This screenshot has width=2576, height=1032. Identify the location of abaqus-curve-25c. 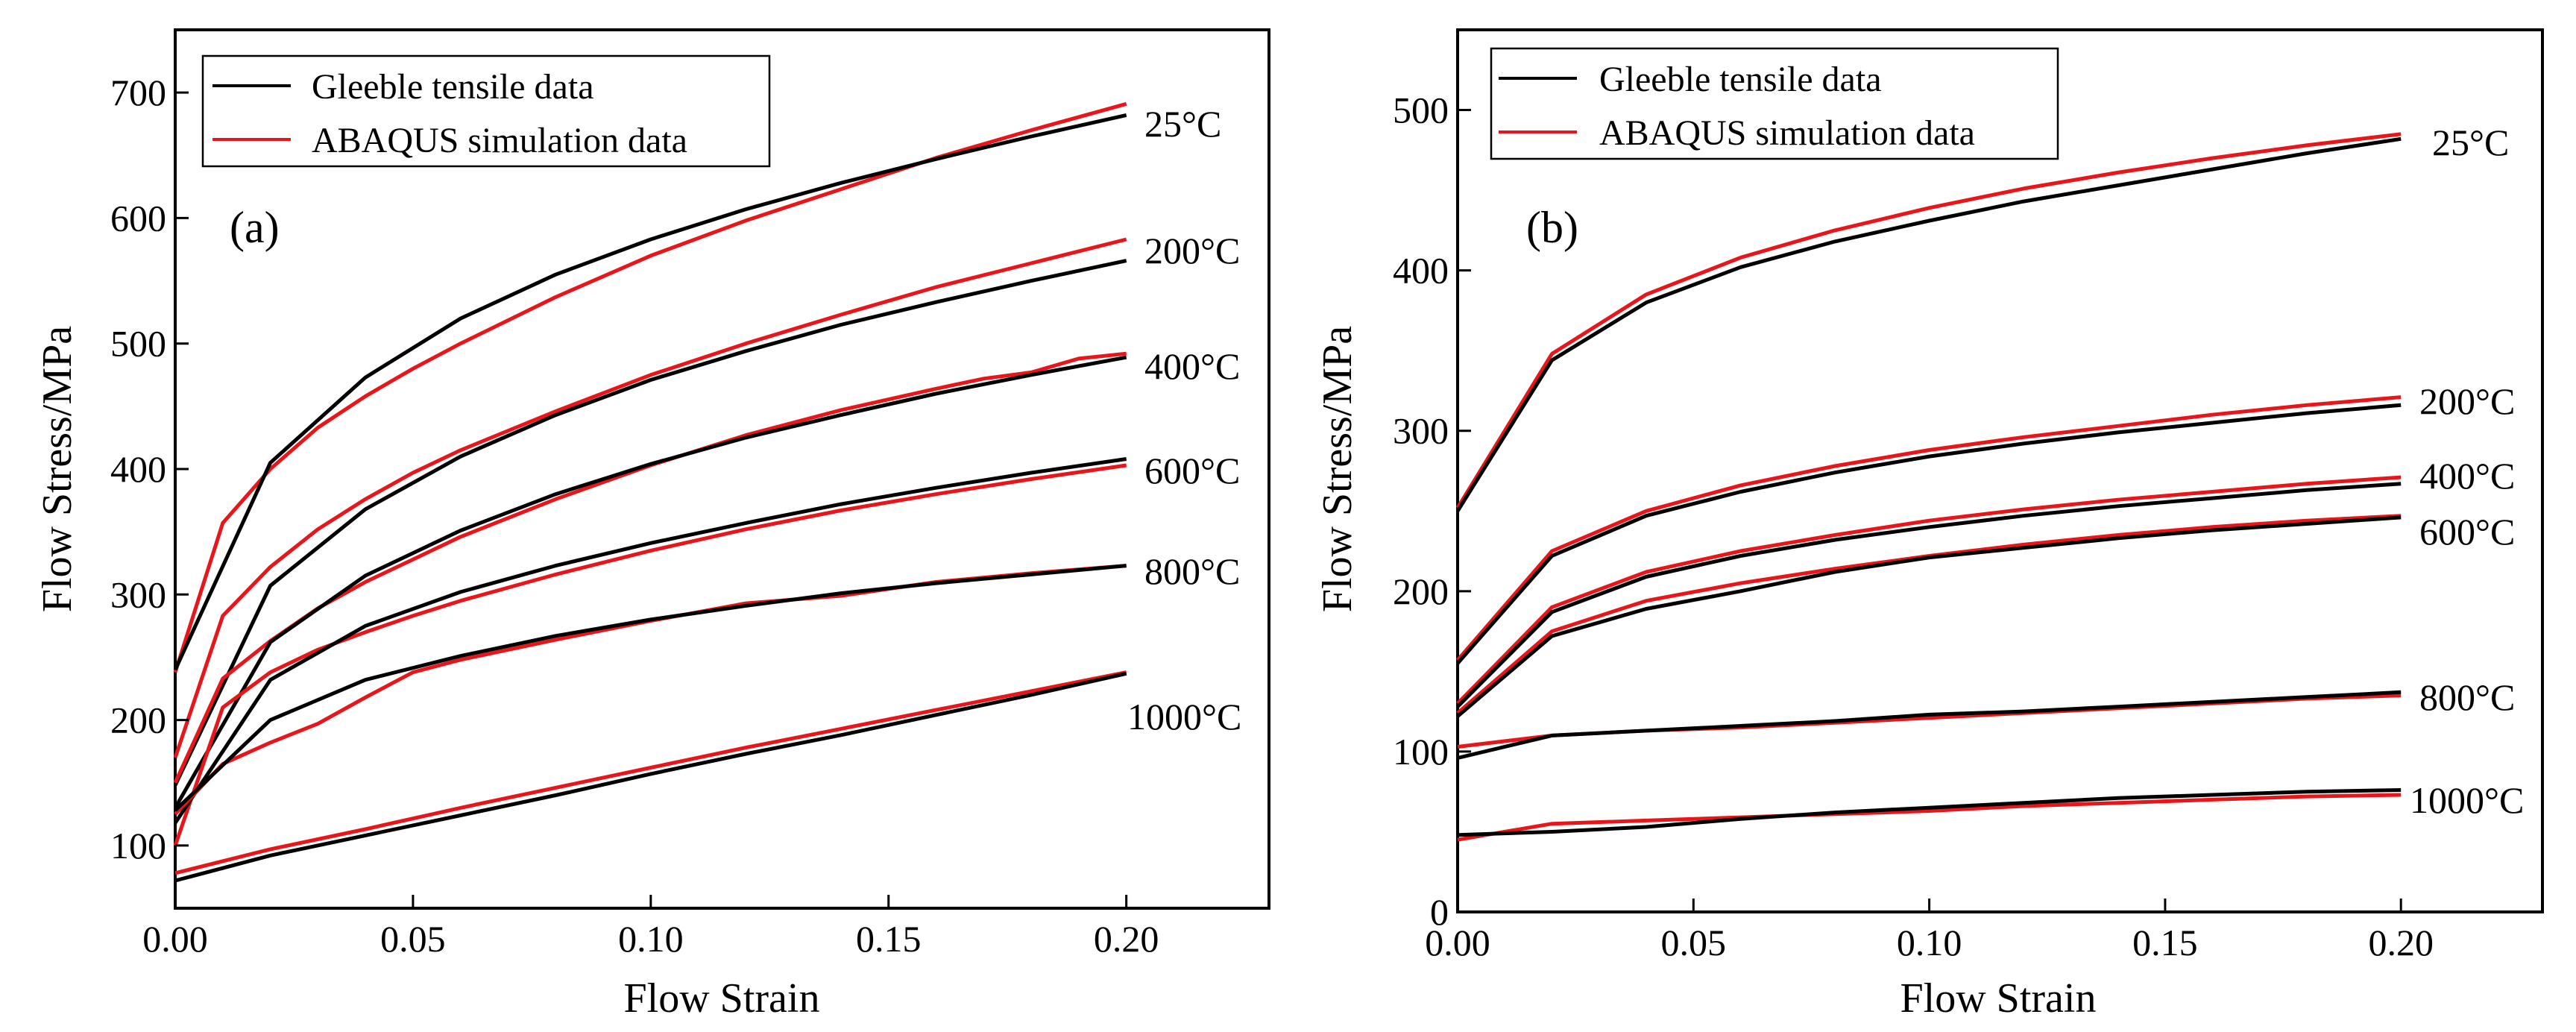
(1928, 320).